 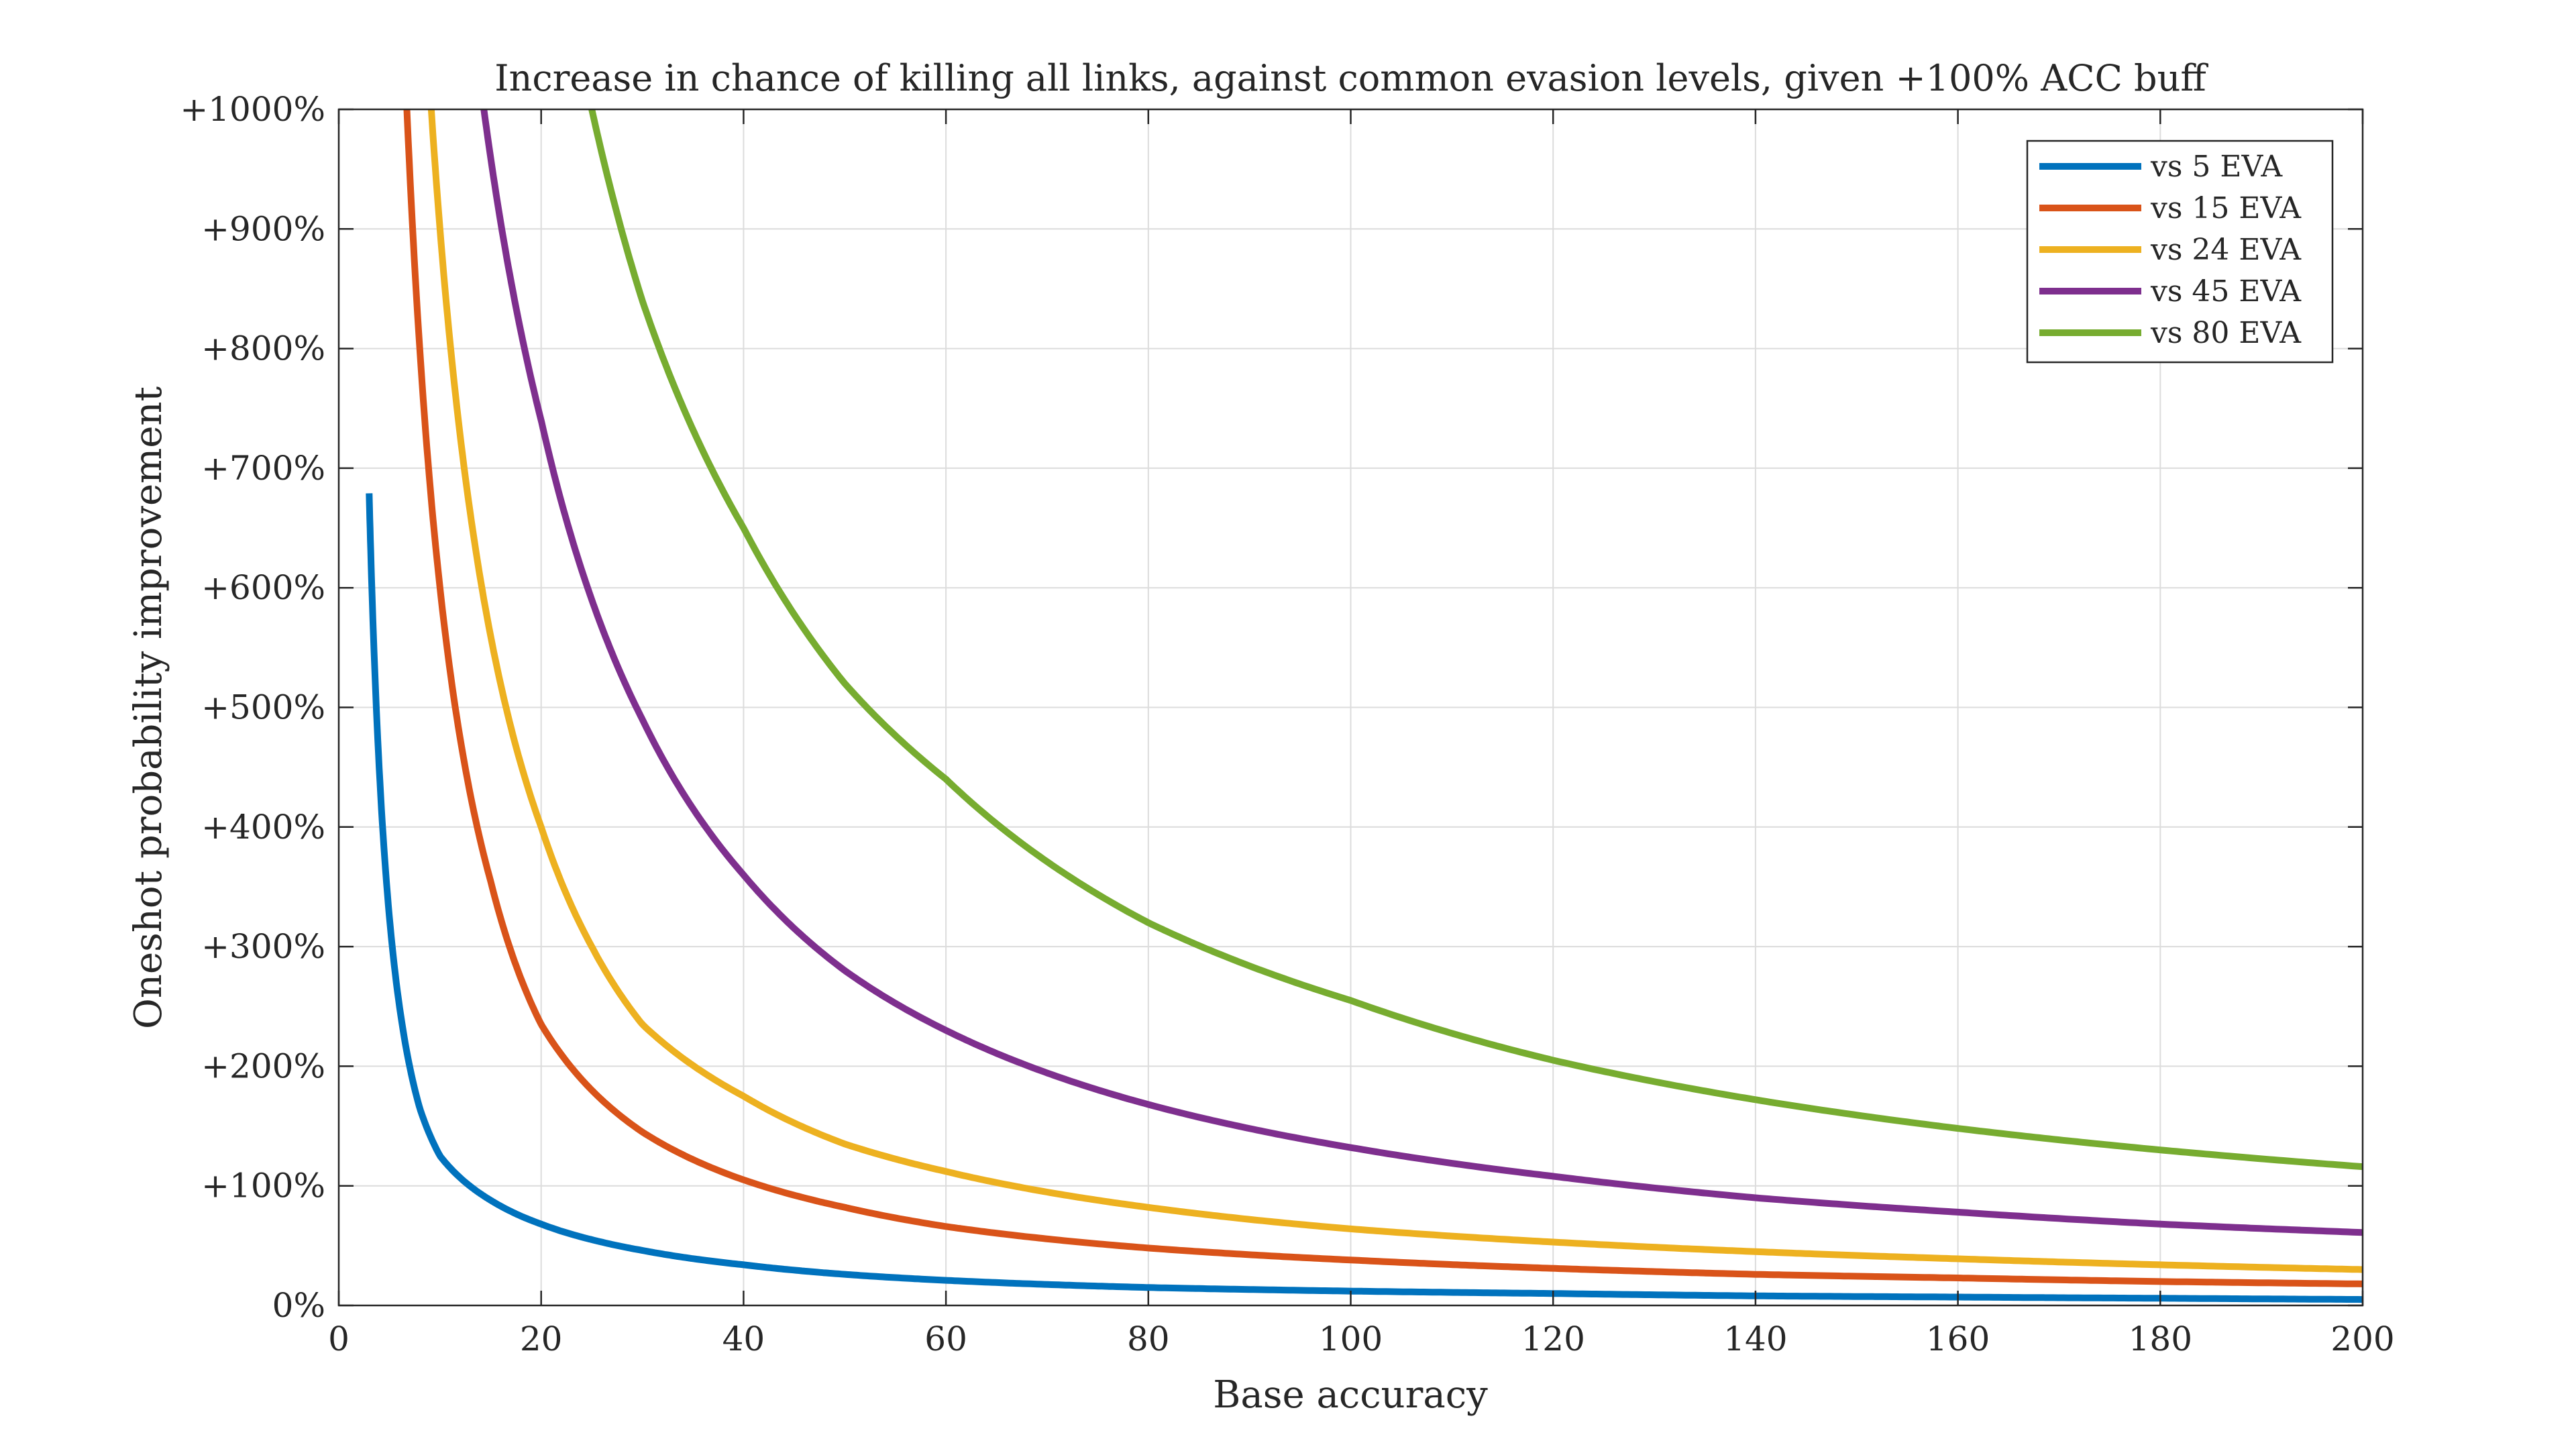 What do you see at coordinates (148, 707) in the screenshot?
I see `y-axis-label: Oneshot probability improvement` at bounding box center [148, 707].